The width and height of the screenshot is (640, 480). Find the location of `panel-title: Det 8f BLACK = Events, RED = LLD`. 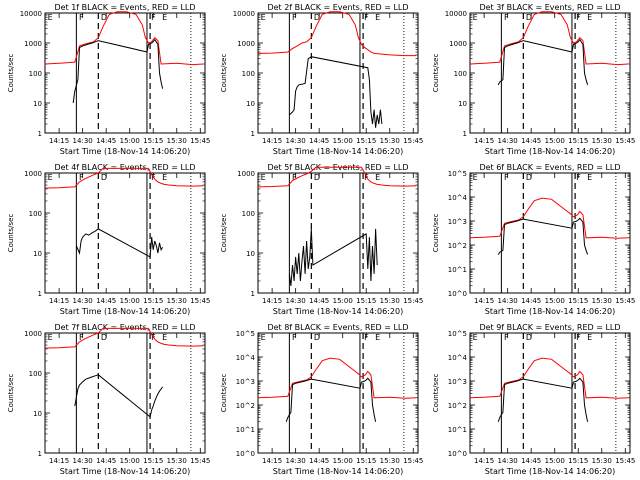

panel-title: Det 8f BLACK = Events, RED = LLD is located at coordinates (337, 327).